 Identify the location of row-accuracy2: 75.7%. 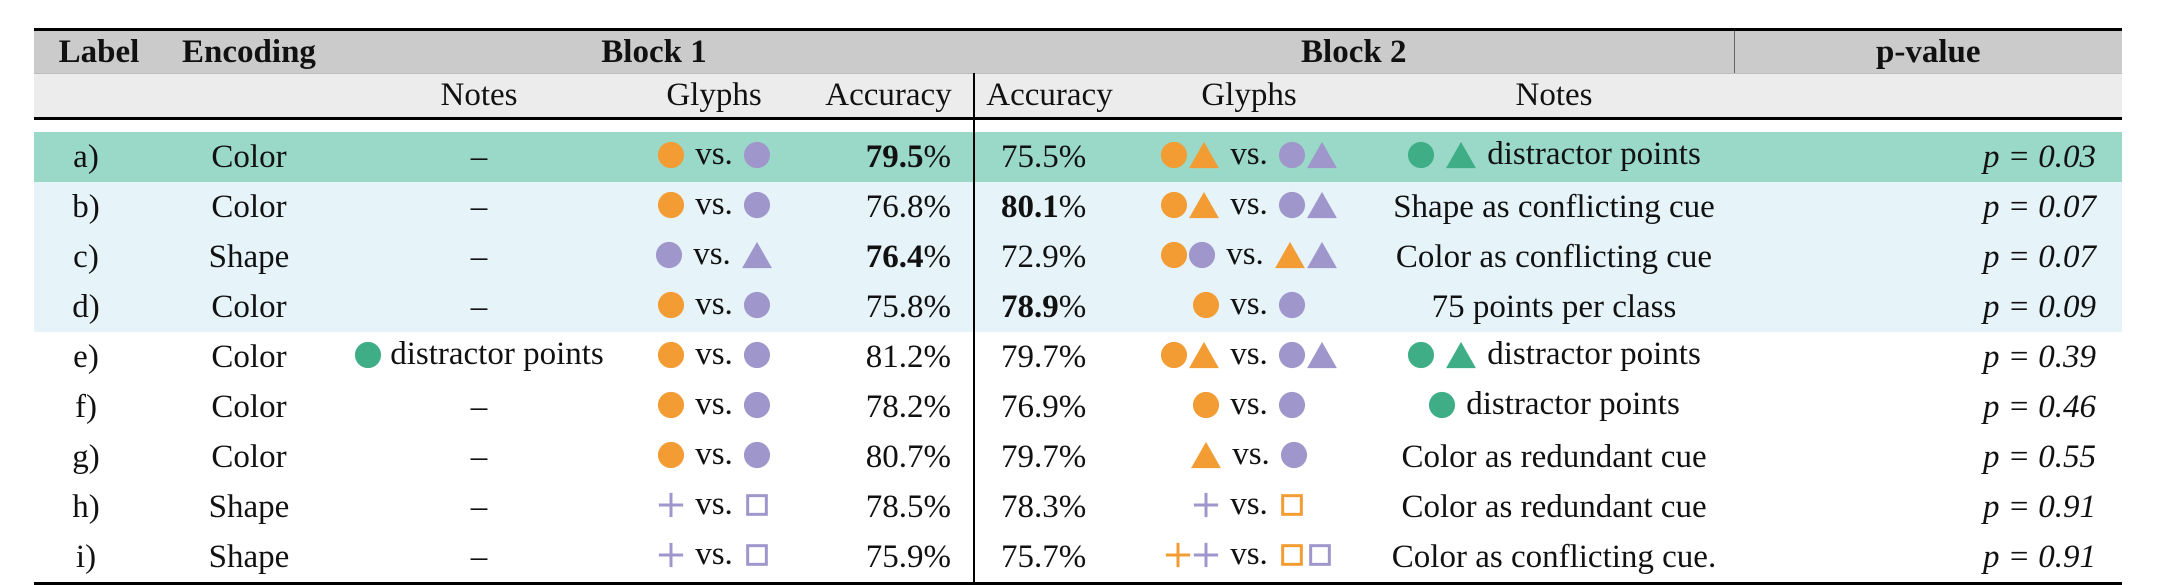
(1049, 558).